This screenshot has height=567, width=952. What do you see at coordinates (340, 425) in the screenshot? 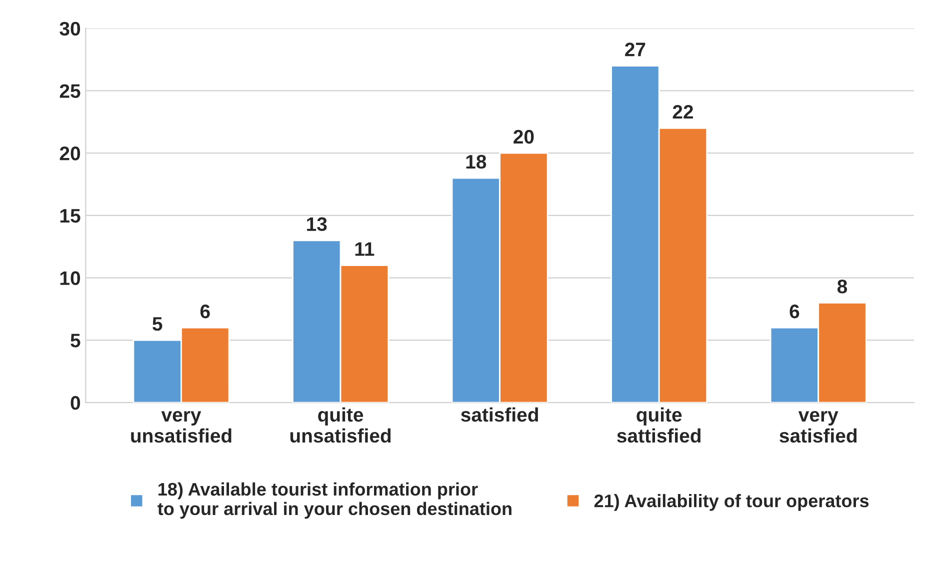
I see `x-tick-label: quite unsatisfied` at bounding box center [340, 425].